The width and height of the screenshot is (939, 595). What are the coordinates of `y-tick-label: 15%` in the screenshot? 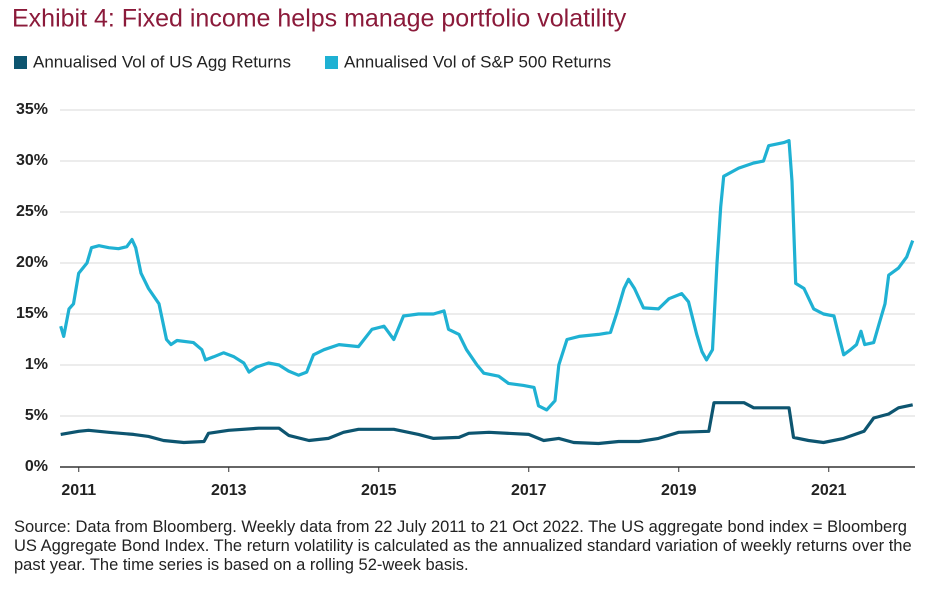 It's located at (32, 313).